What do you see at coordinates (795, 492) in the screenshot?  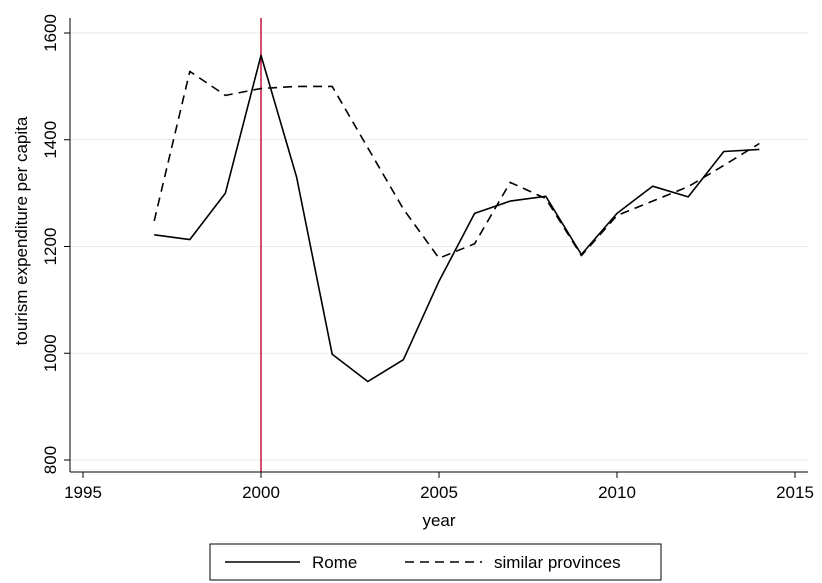 I see `x-tick-label-2015: 2015` at bounding box center [795, 492].